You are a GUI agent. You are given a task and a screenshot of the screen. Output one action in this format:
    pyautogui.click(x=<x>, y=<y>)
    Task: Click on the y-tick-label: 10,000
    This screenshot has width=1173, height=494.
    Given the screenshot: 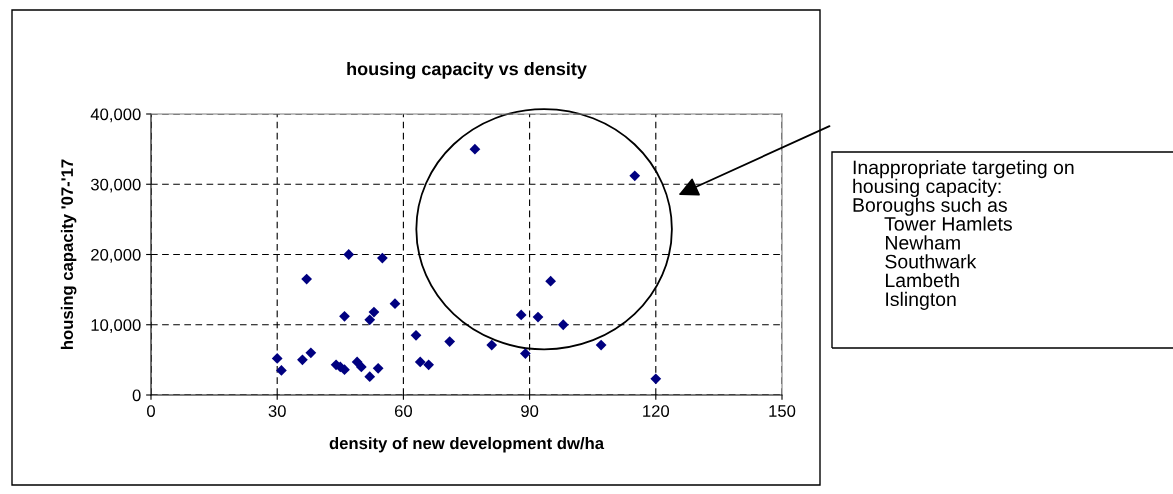 What is the action you would take?
    pyautogui.click(x=116, y=326)
    